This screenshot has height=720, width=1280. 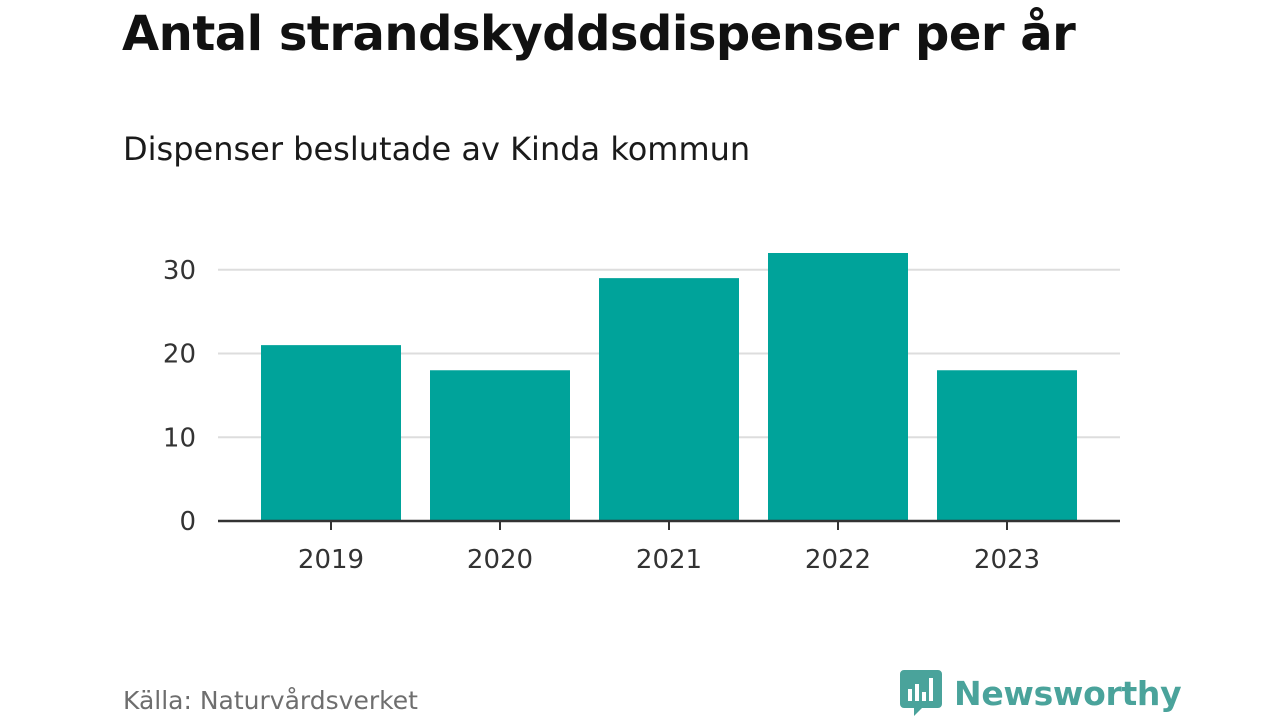 I want to click on y-tick-label: 30, so click(x=179, y=271).